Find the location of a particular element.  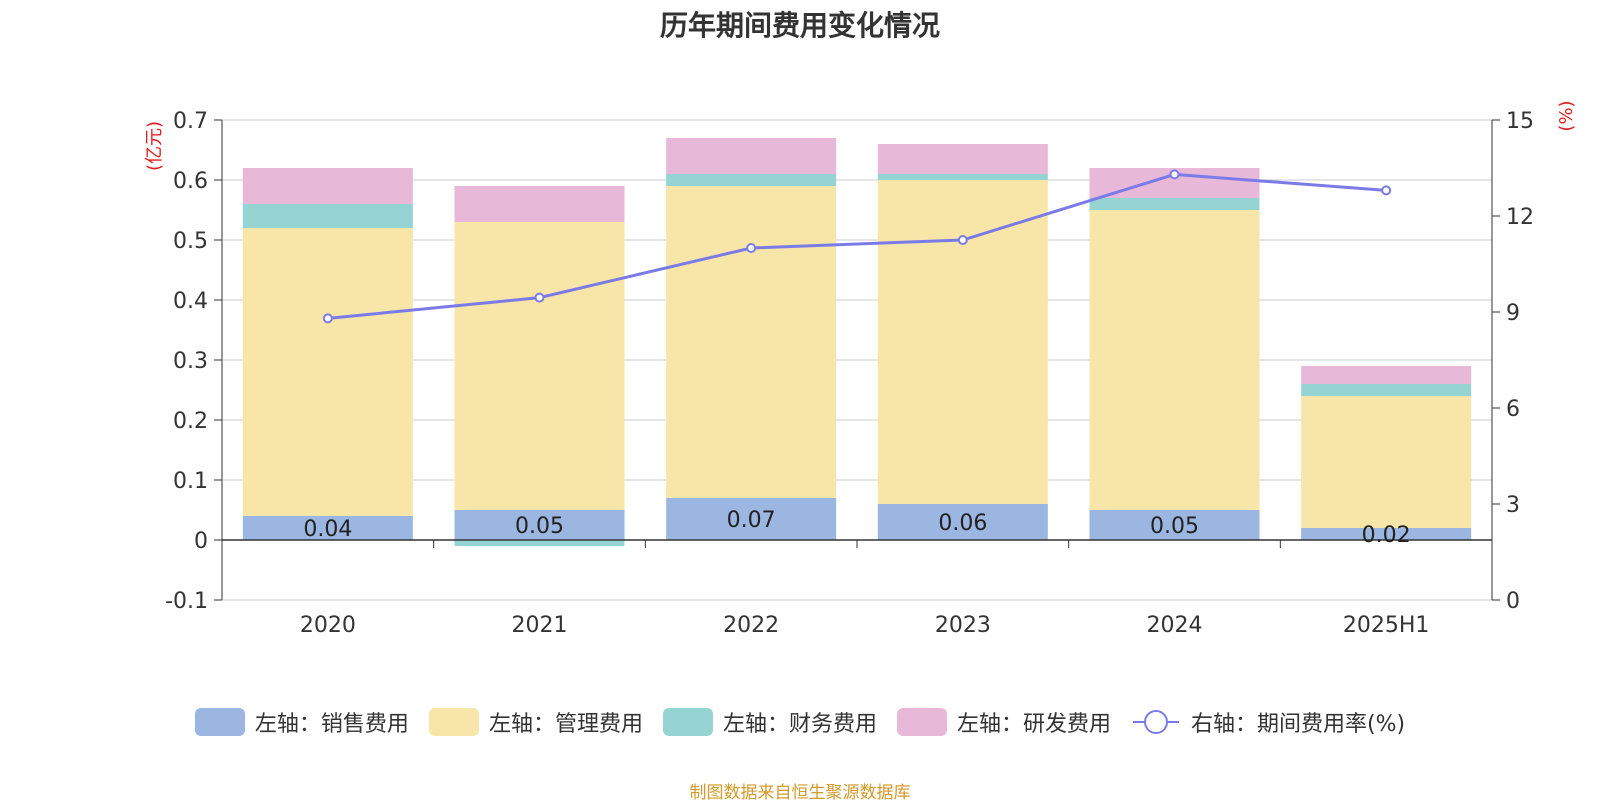

x-axis-tick-label: 2024 is located at coordinates (1175, 625).